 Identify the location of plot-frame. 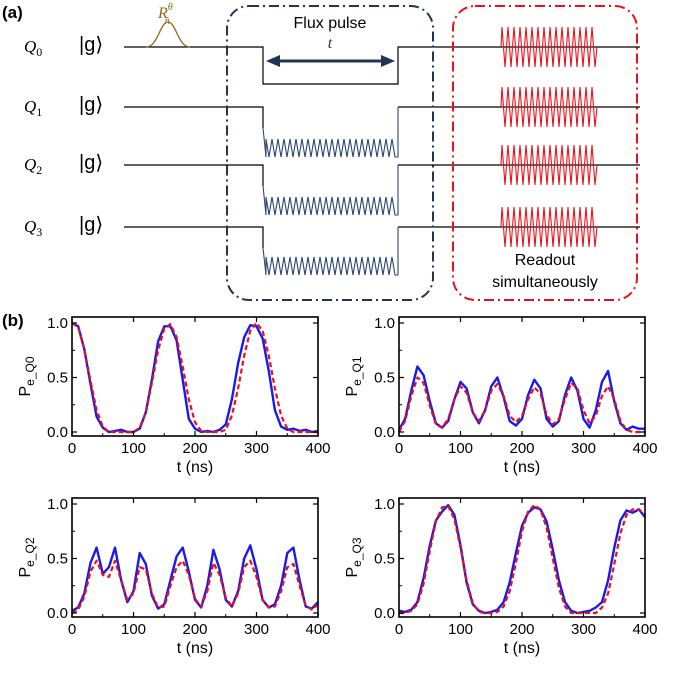
(522, 557).